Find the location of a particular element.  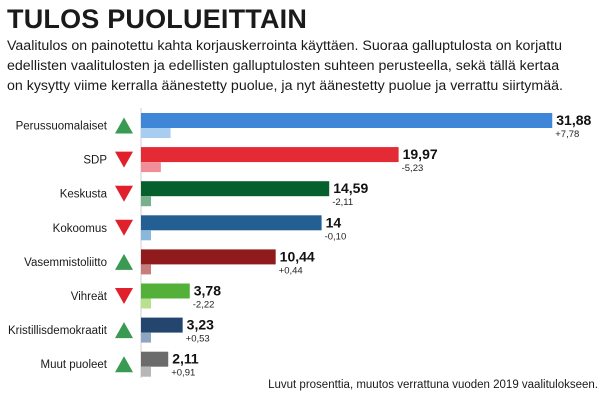

value-label: 14 is located at coordinates (334, 222).